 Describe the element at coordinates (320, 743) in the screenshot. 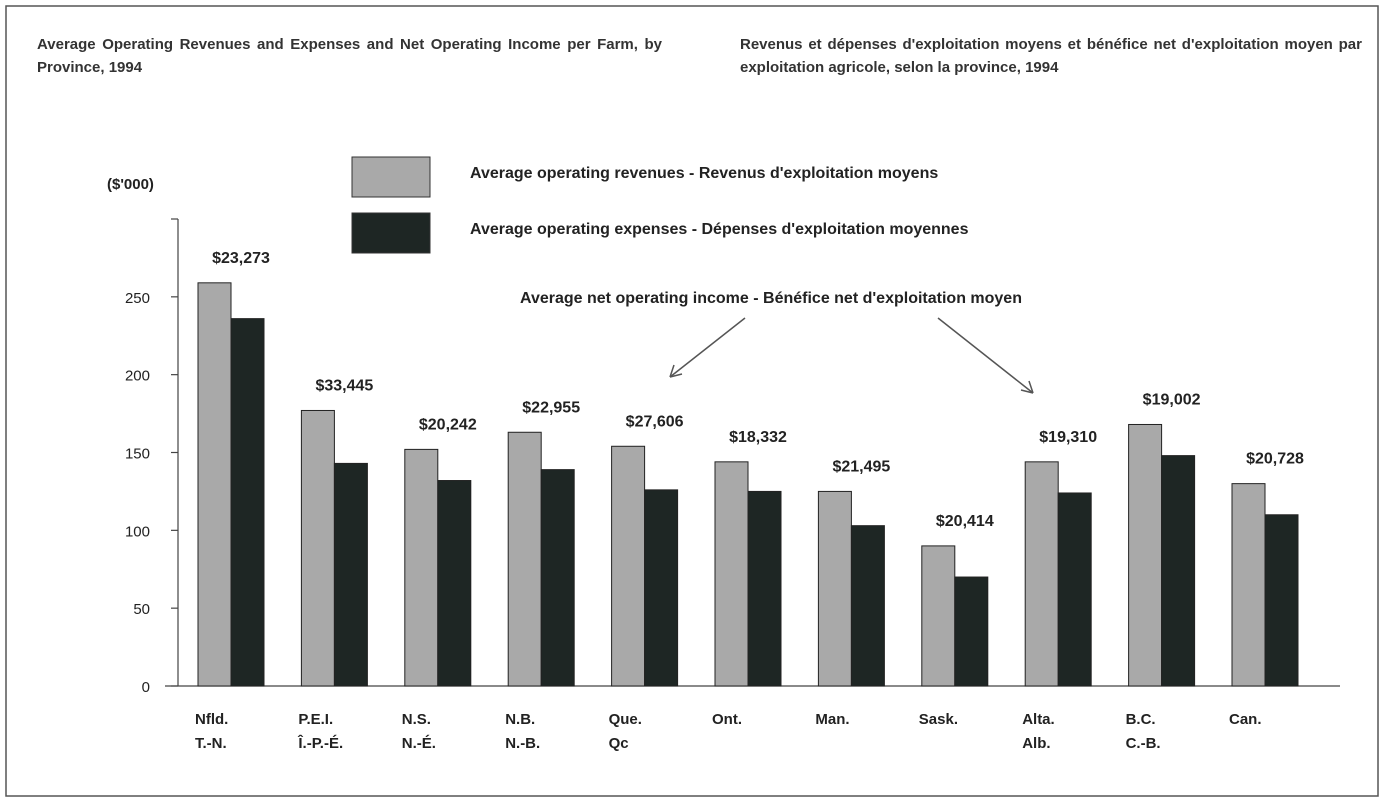

I see `x-tick-label: Î.-P.-É.` at that location.